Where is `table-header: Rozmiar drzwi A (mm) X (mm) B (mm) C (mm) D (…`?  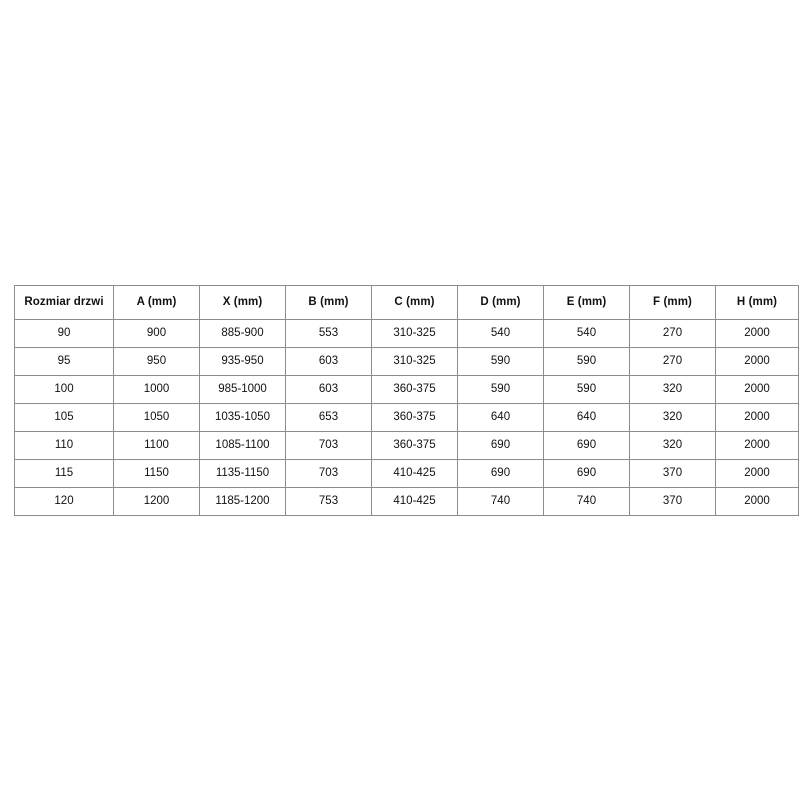
table-header: Rozmiar drzwi A (mm) X (mm) B (mm) C (mm) D (… is located at coordinates (406, 302).